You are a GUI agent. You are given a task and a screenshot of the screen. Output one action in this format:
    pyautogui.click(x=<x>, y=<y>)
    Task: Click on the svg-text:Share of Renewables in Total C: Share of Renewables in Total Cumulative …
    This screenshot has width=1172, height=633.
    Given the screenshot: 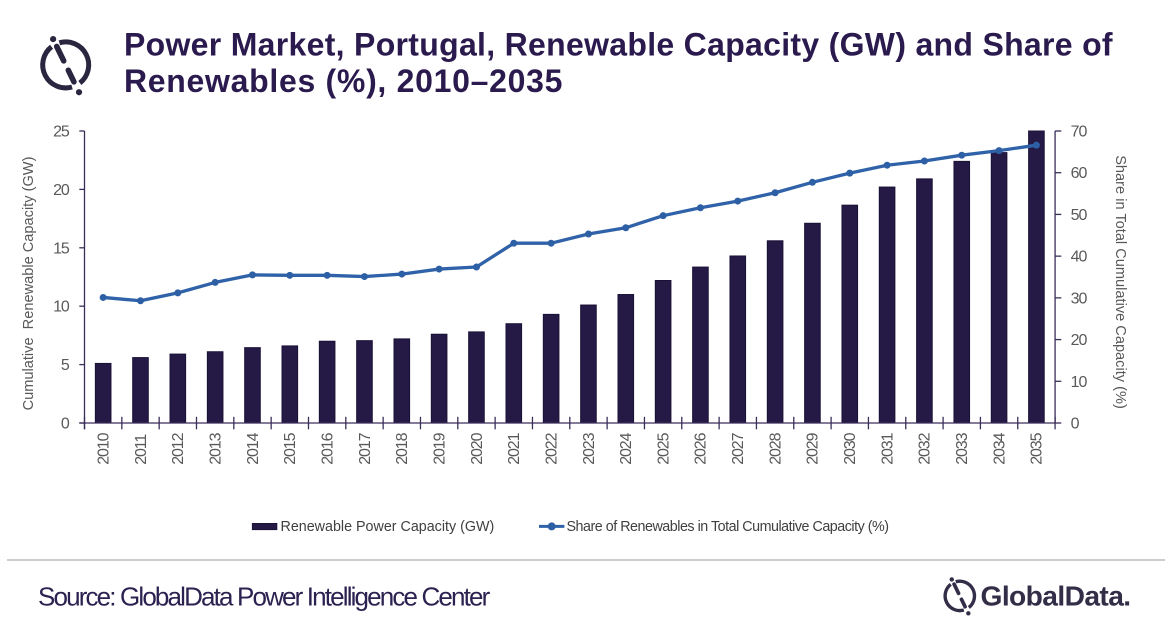 What is the action you would take?
    pyautogui.click(x=728, y=527)
    